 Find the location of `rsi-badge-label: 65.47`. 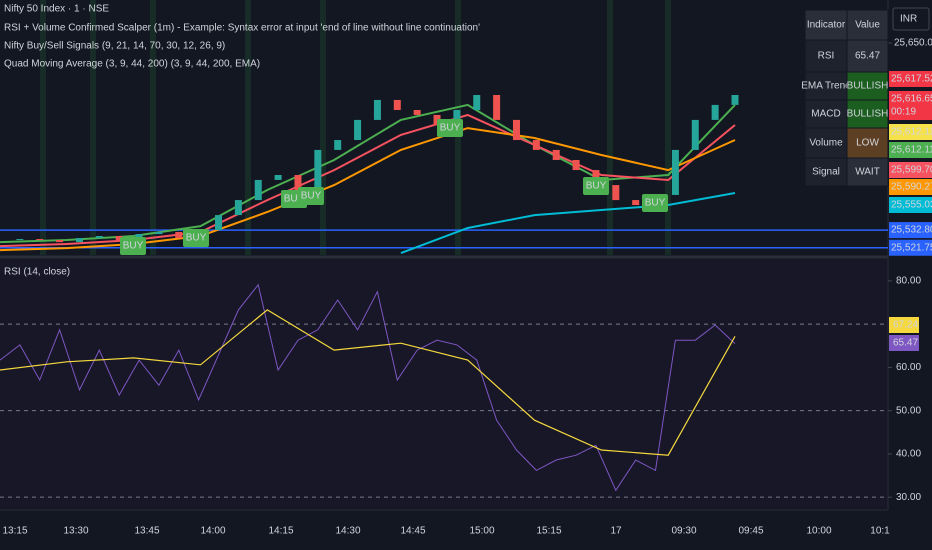

rsi-badge-label: 65.47 is located at coordinates (905, 343).